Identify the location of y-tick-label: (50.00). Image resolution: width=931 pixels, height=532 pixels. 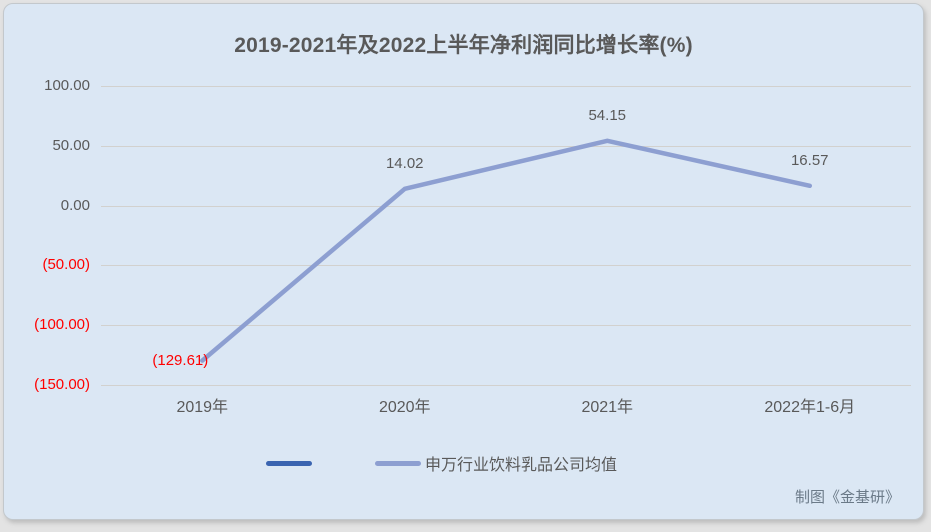
(66, 265).